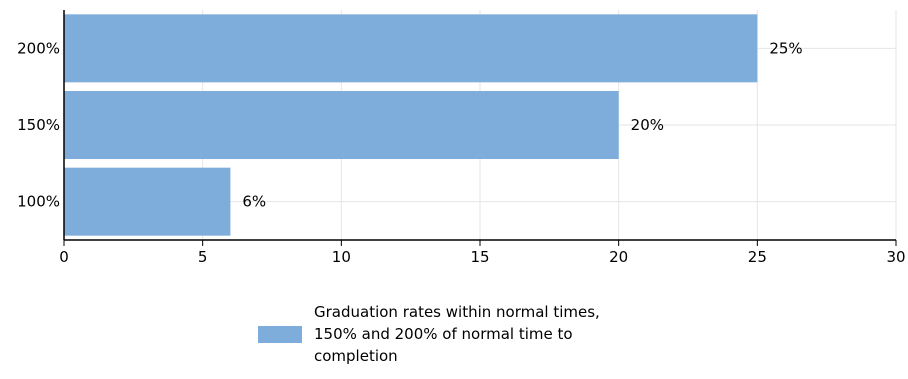 This screenshot has height=379, width=908. Describe the element at coordinates (341, 257) in the screenshot. I see `x-tick-label: 10` at that location.